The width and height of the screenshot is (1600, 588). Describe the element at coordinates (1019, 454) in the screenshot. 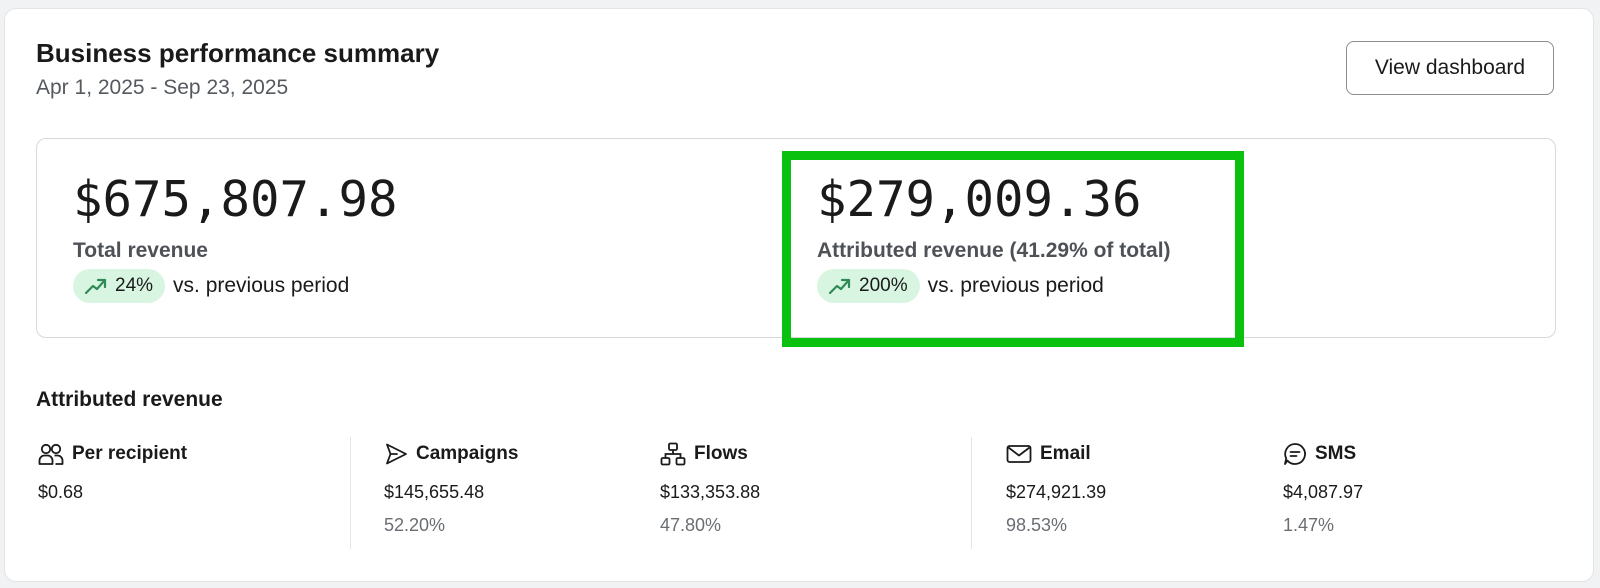

I see `mail-icon` at that location.